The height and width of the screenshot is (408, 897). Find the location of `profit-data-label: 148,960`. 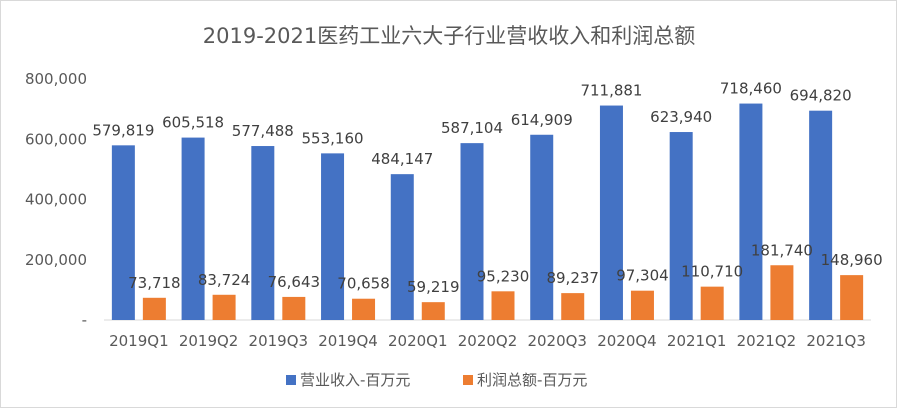

profit-data-label: 148,960 is located at coordinates (852, 260).